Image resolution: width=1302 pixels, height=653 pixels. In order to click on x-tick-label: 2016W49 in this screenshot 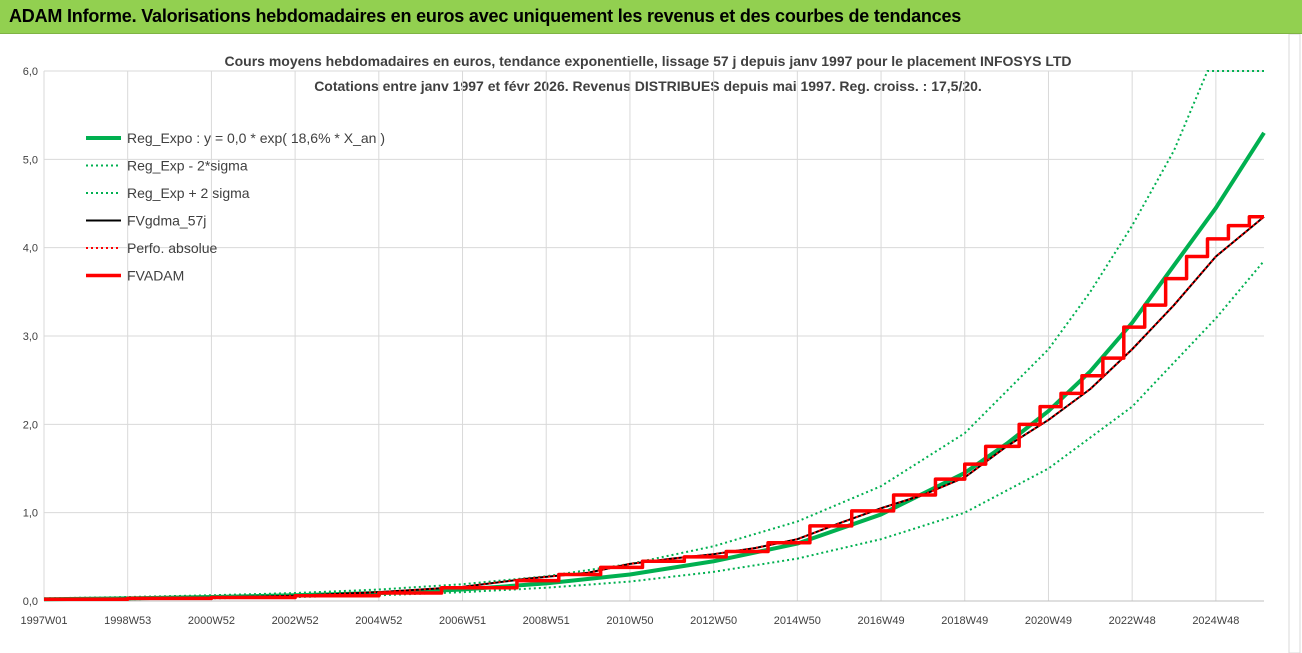, I will do `click(881, 621)`.